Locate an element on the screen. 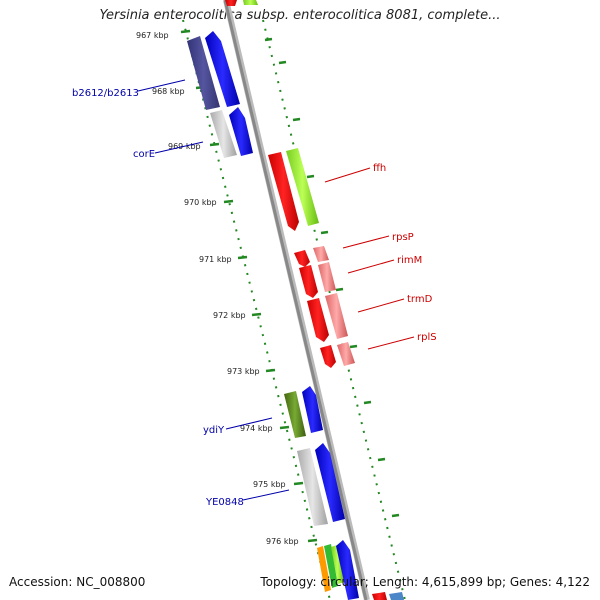  gene-b2612-blue is located at coordinates (222, 69).